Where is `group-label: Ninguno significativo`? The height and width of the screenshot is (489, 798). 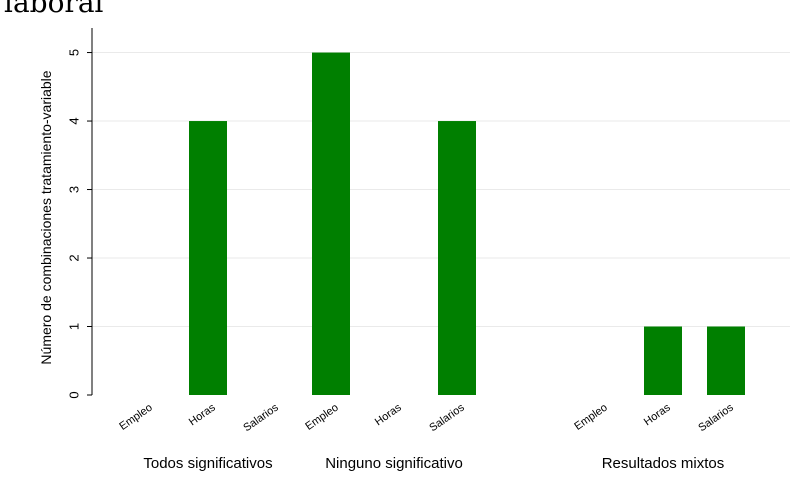
group-label: Ninguno significativo is located at coordinates (394, 463).